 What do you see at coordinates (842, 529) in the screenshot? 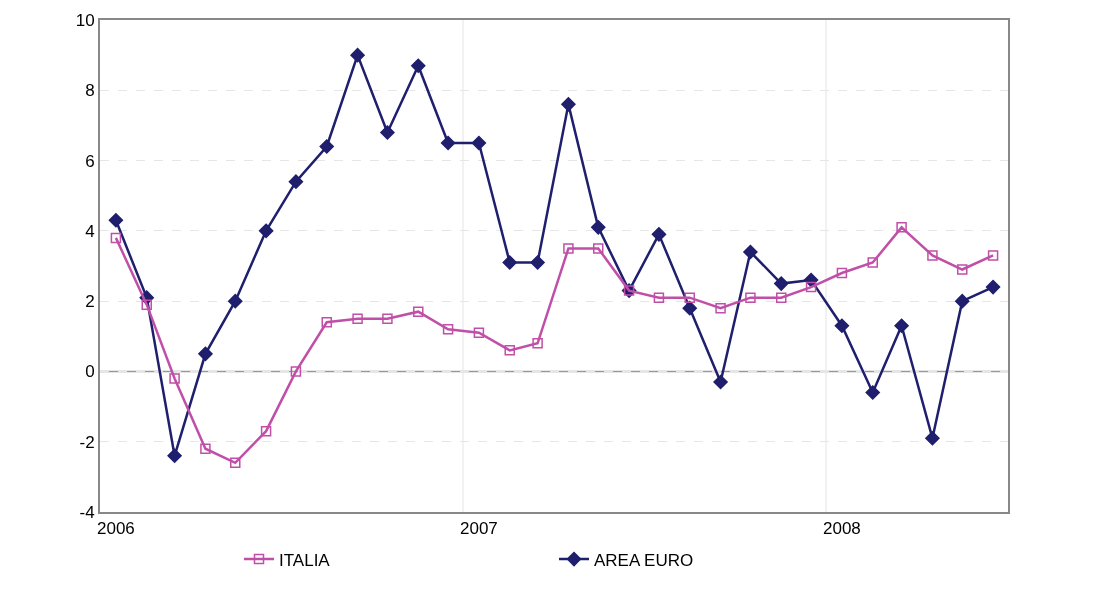
I see `x-tick-label: 2008` at bounding box center [842, 529].